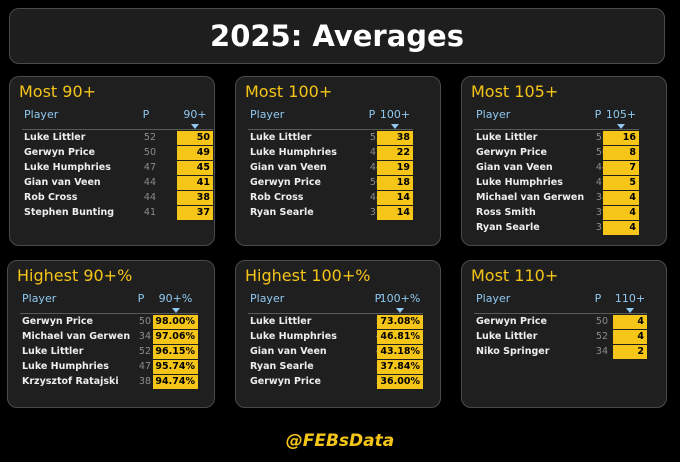 The image size is (680, 462). What do you see at coordinates (530, 197) in the screenshot?
I see `player-name: Michael van Gerwen` at bounding box center [530, 197].